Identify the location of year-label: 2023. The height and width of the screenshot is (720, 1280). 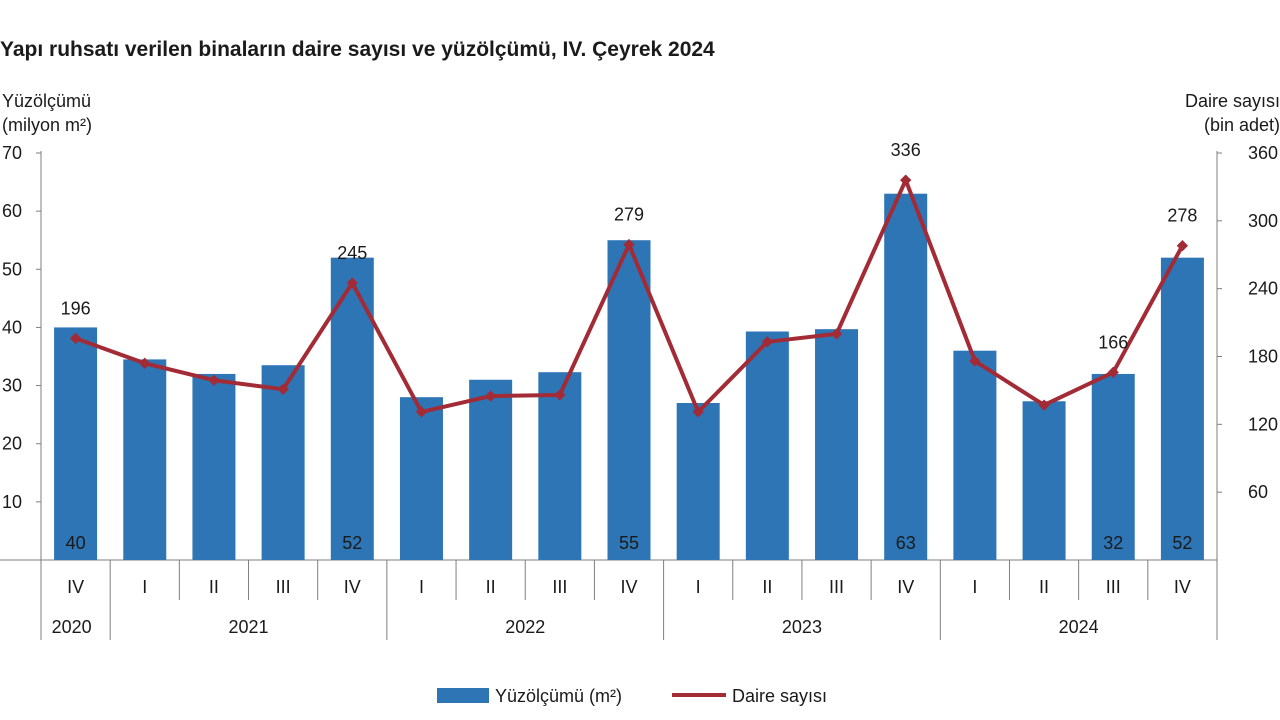
(802, 627).